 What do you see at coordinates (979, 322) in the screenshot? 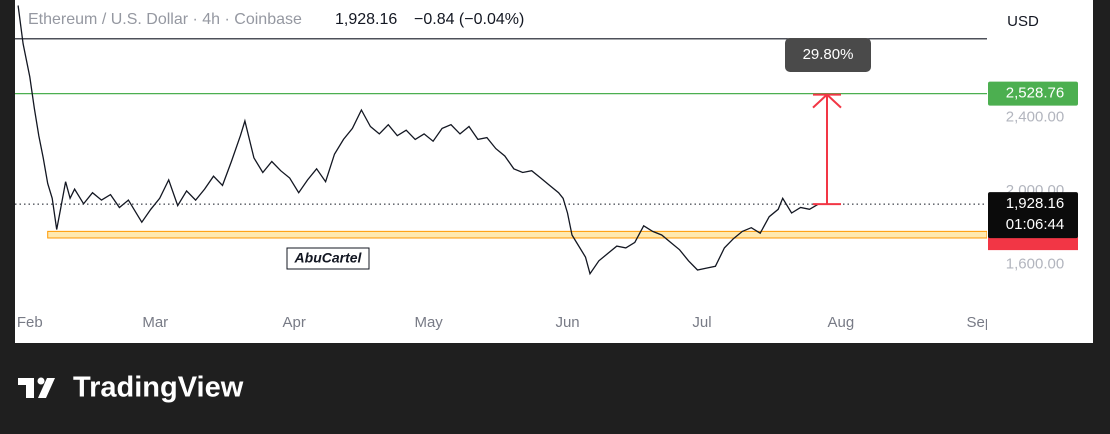
I see `x-tick-label: Sep` at bounding box center [979, 322].